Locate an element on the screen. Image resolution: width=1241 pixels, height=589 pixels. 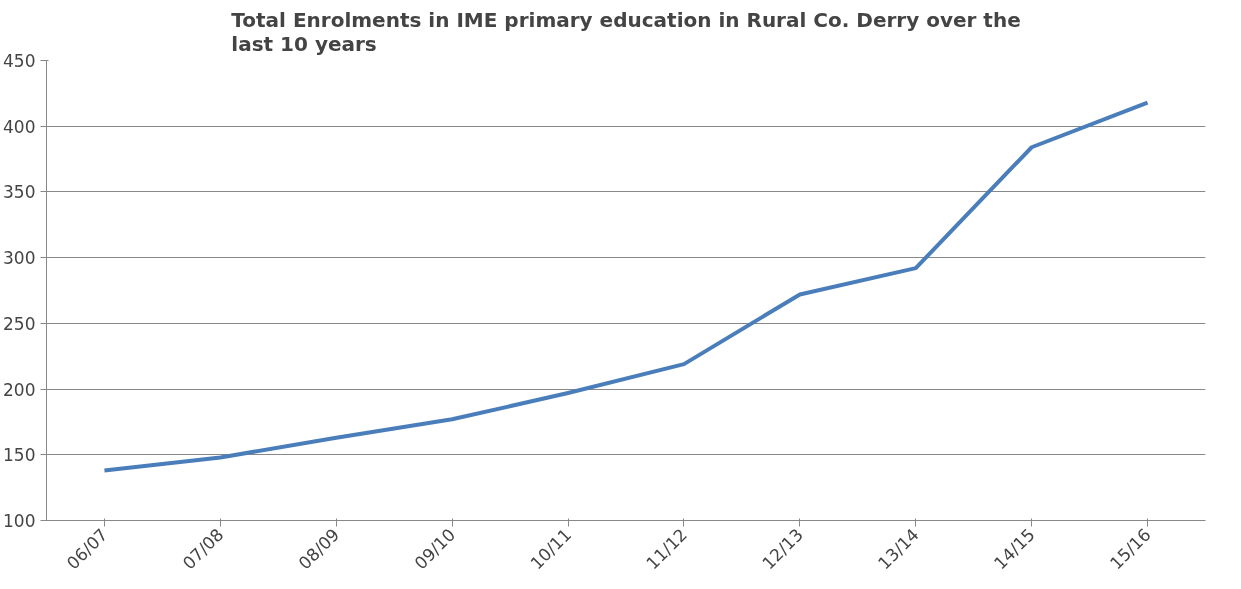
y-tick-label: 350 is located at coordinates (19, 192).